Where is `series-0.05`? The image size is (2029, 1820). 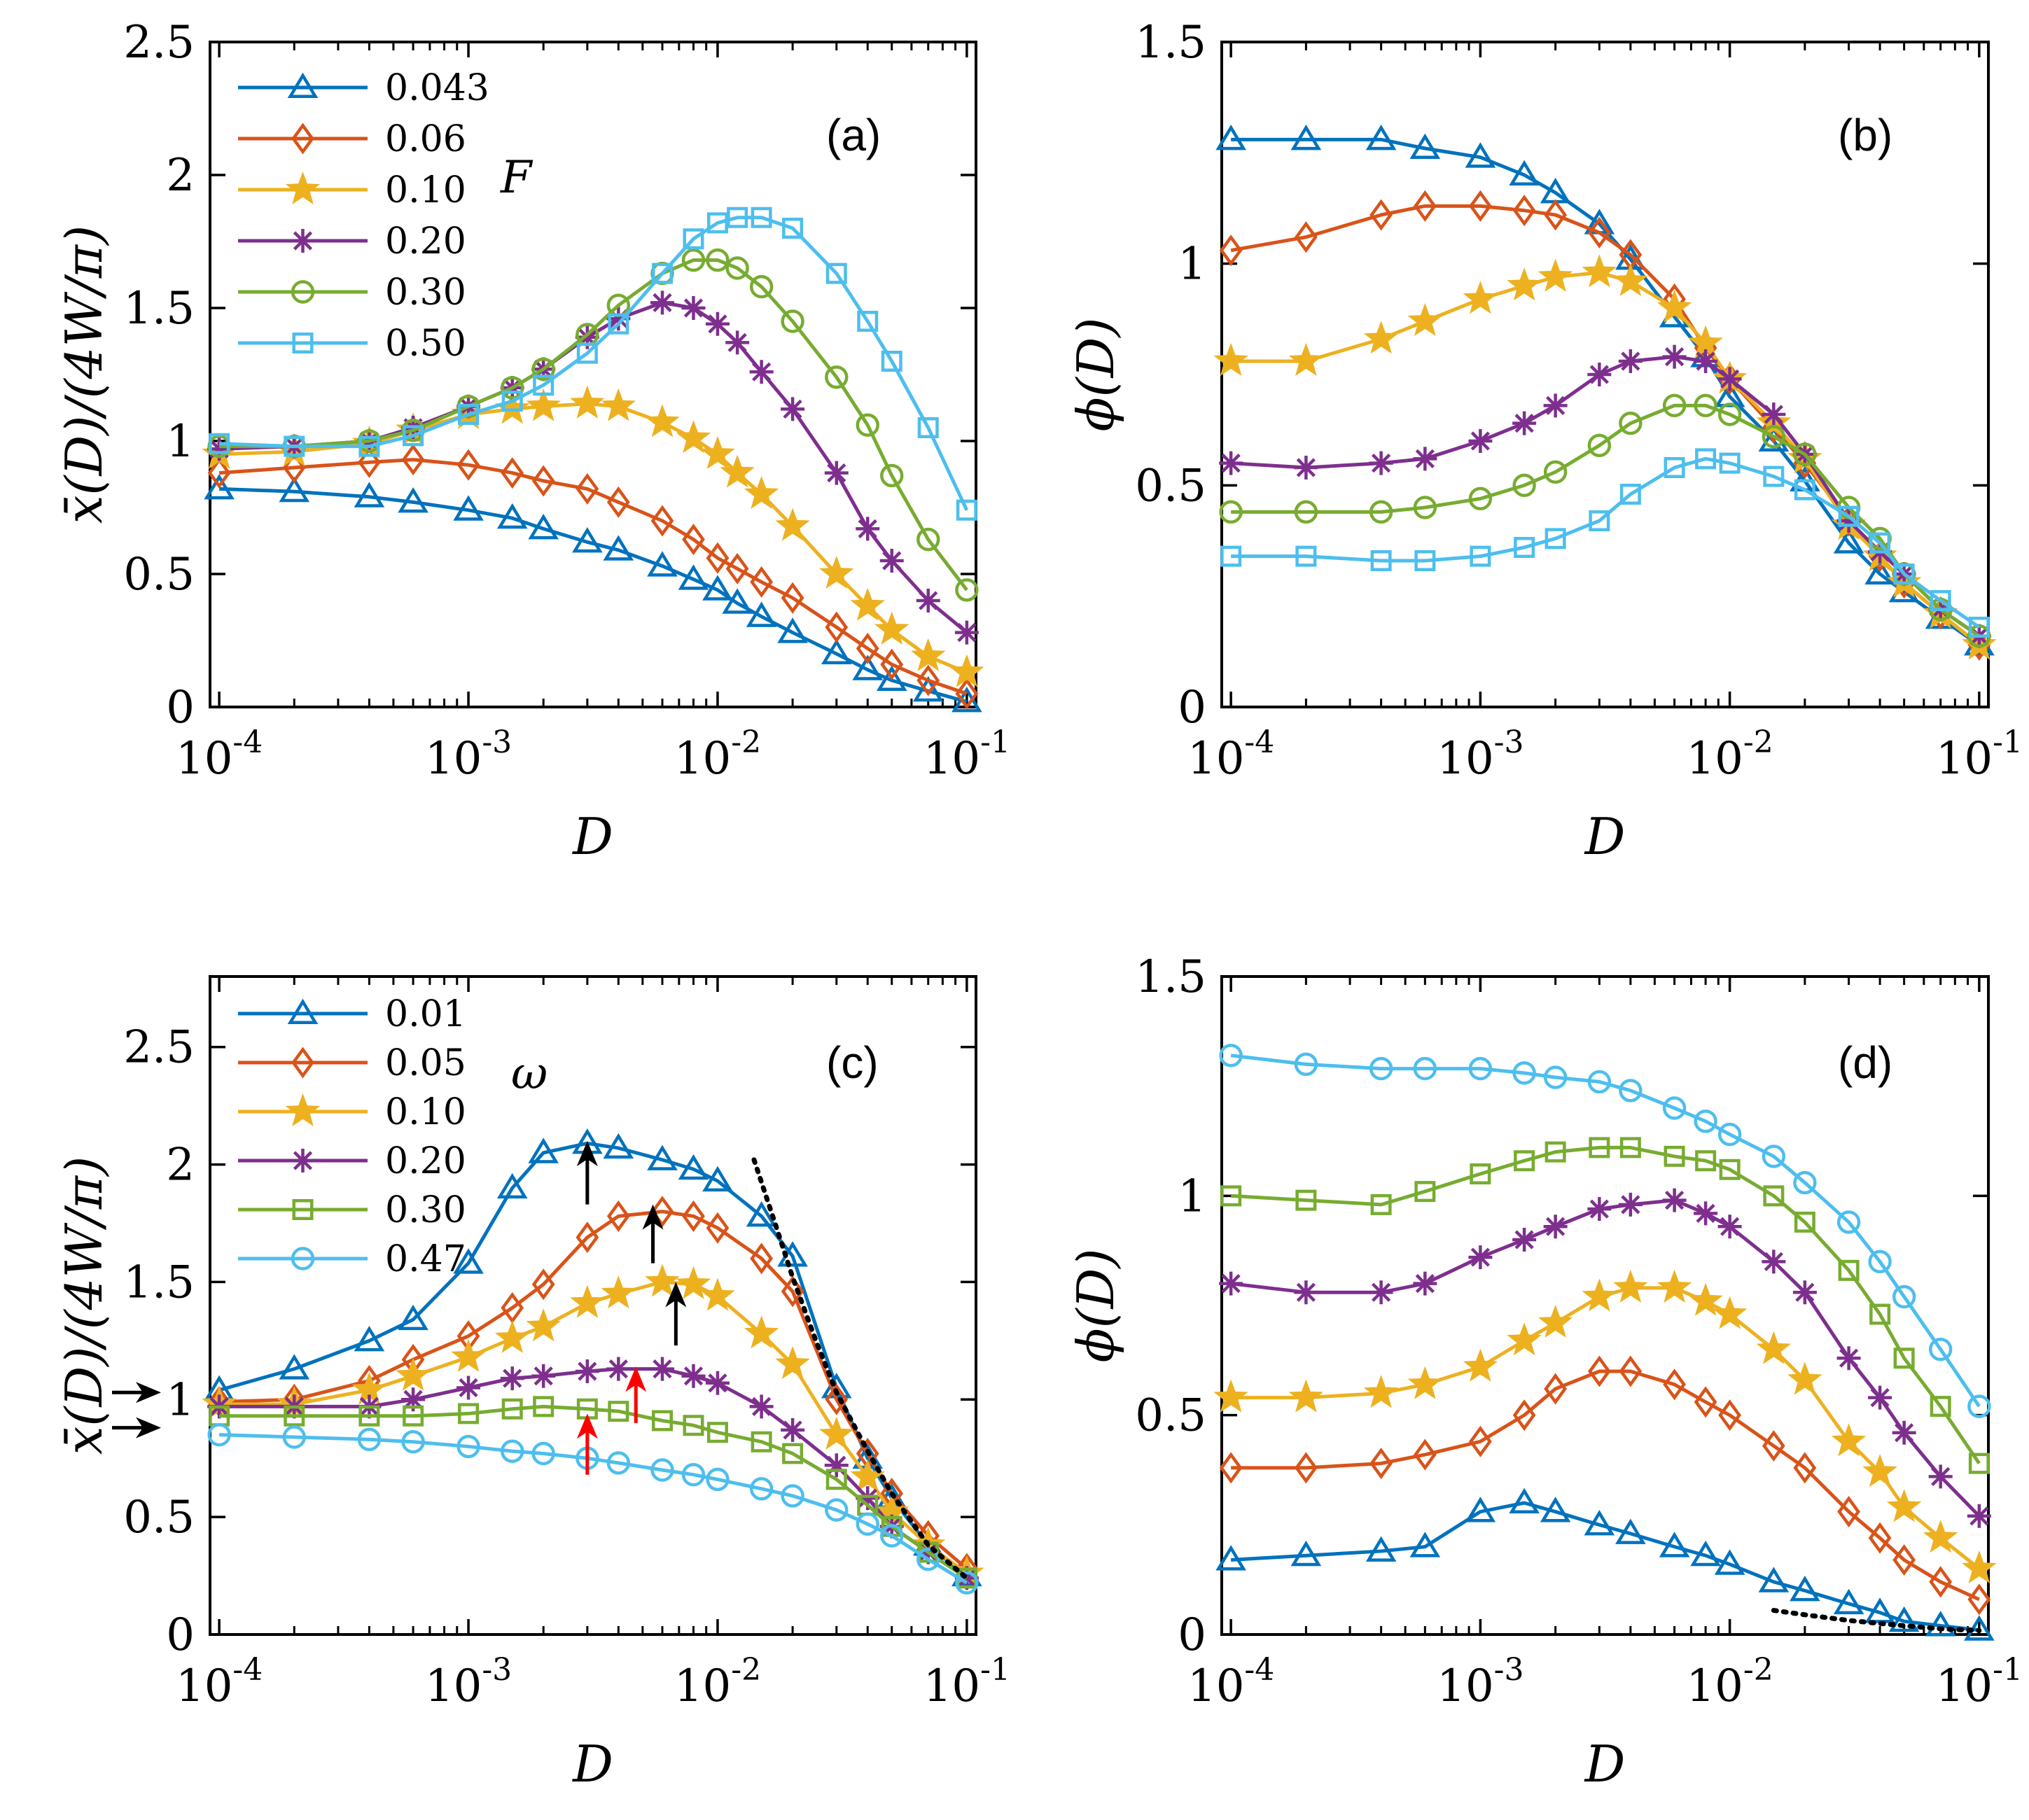 series-0.05 is located at coordinates (593, 1390).